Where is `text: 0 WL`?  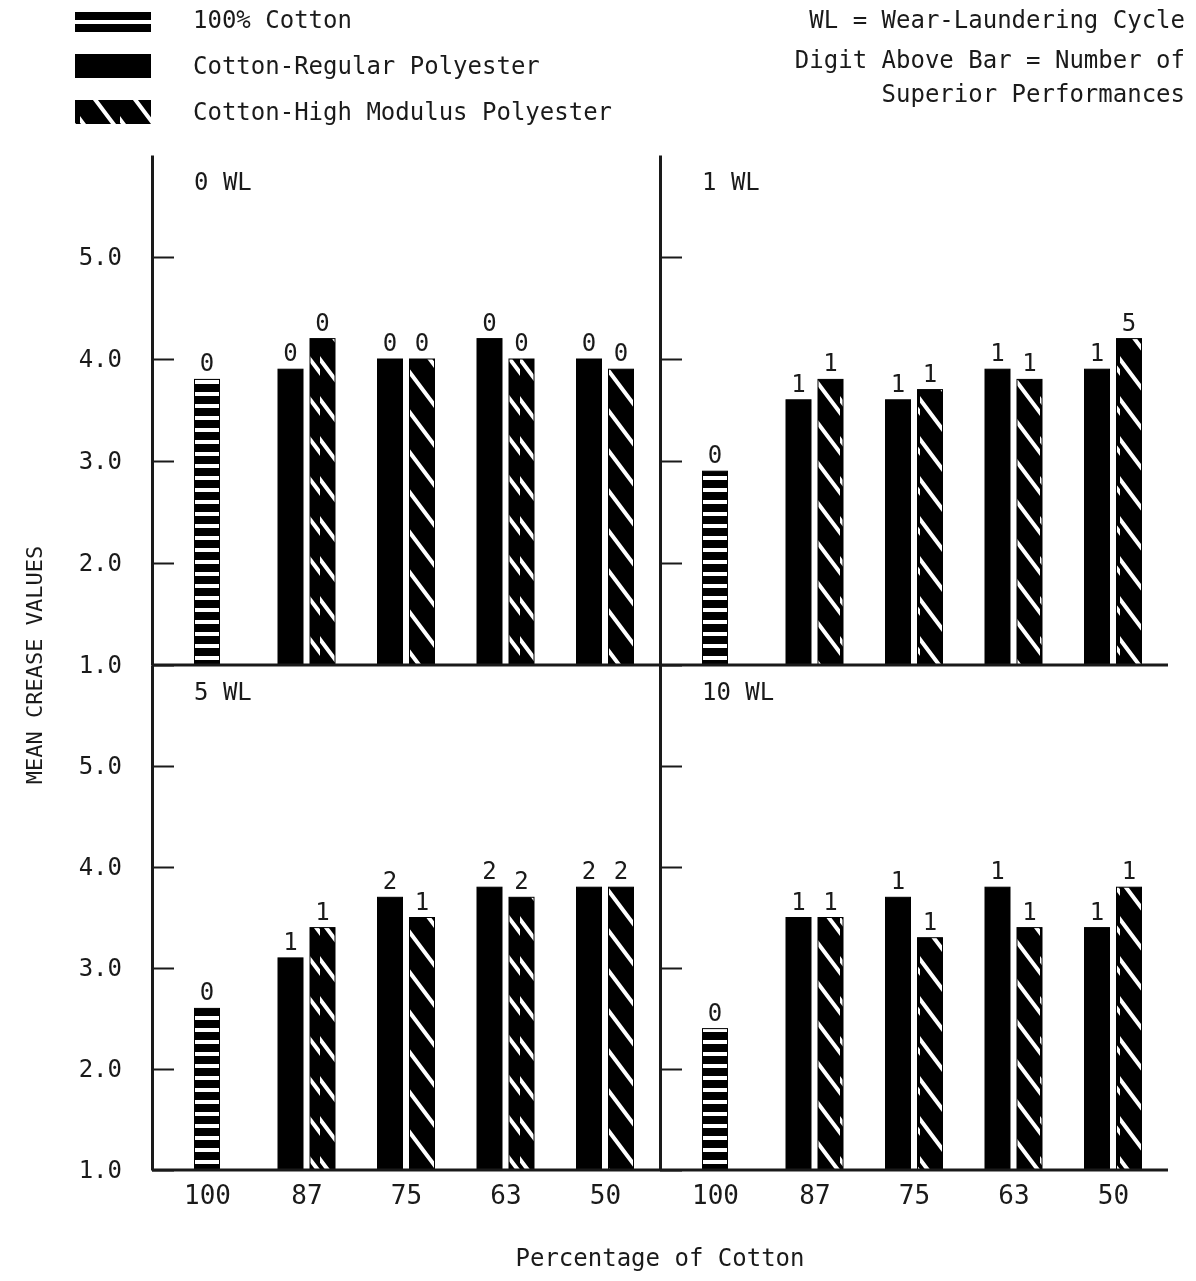 text: 0 WL is located at coordinates (223, 182).